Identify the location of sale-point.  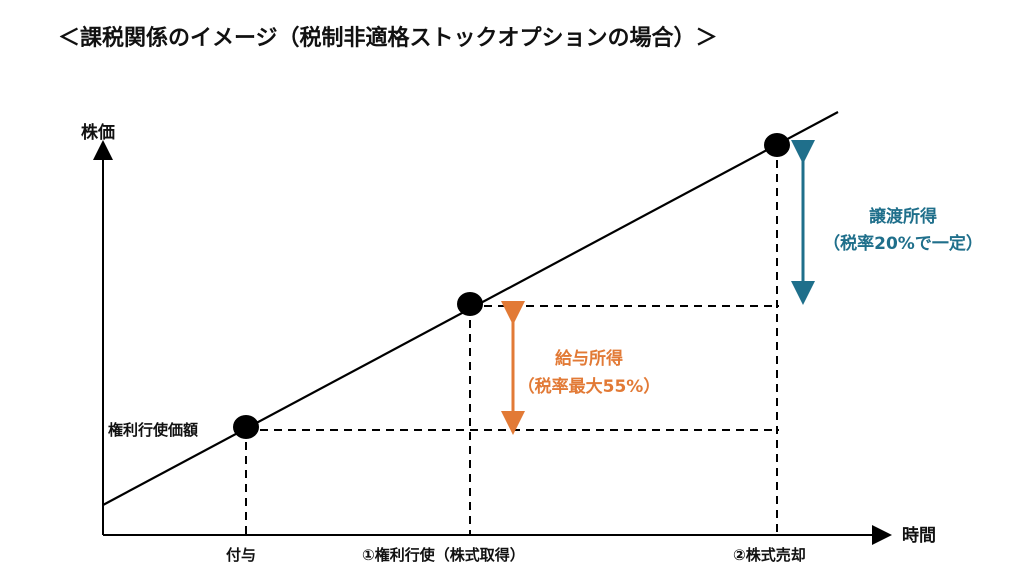
(777, 145).